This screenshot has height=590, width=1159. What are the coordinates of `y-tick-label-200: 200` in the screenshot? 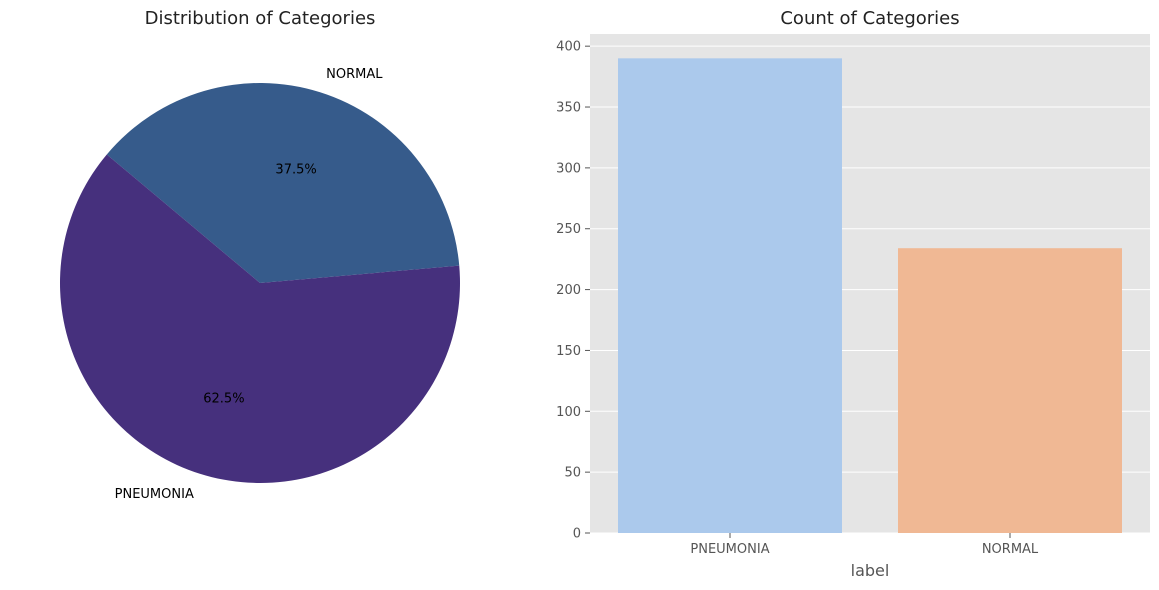 It's located at (568, 290).